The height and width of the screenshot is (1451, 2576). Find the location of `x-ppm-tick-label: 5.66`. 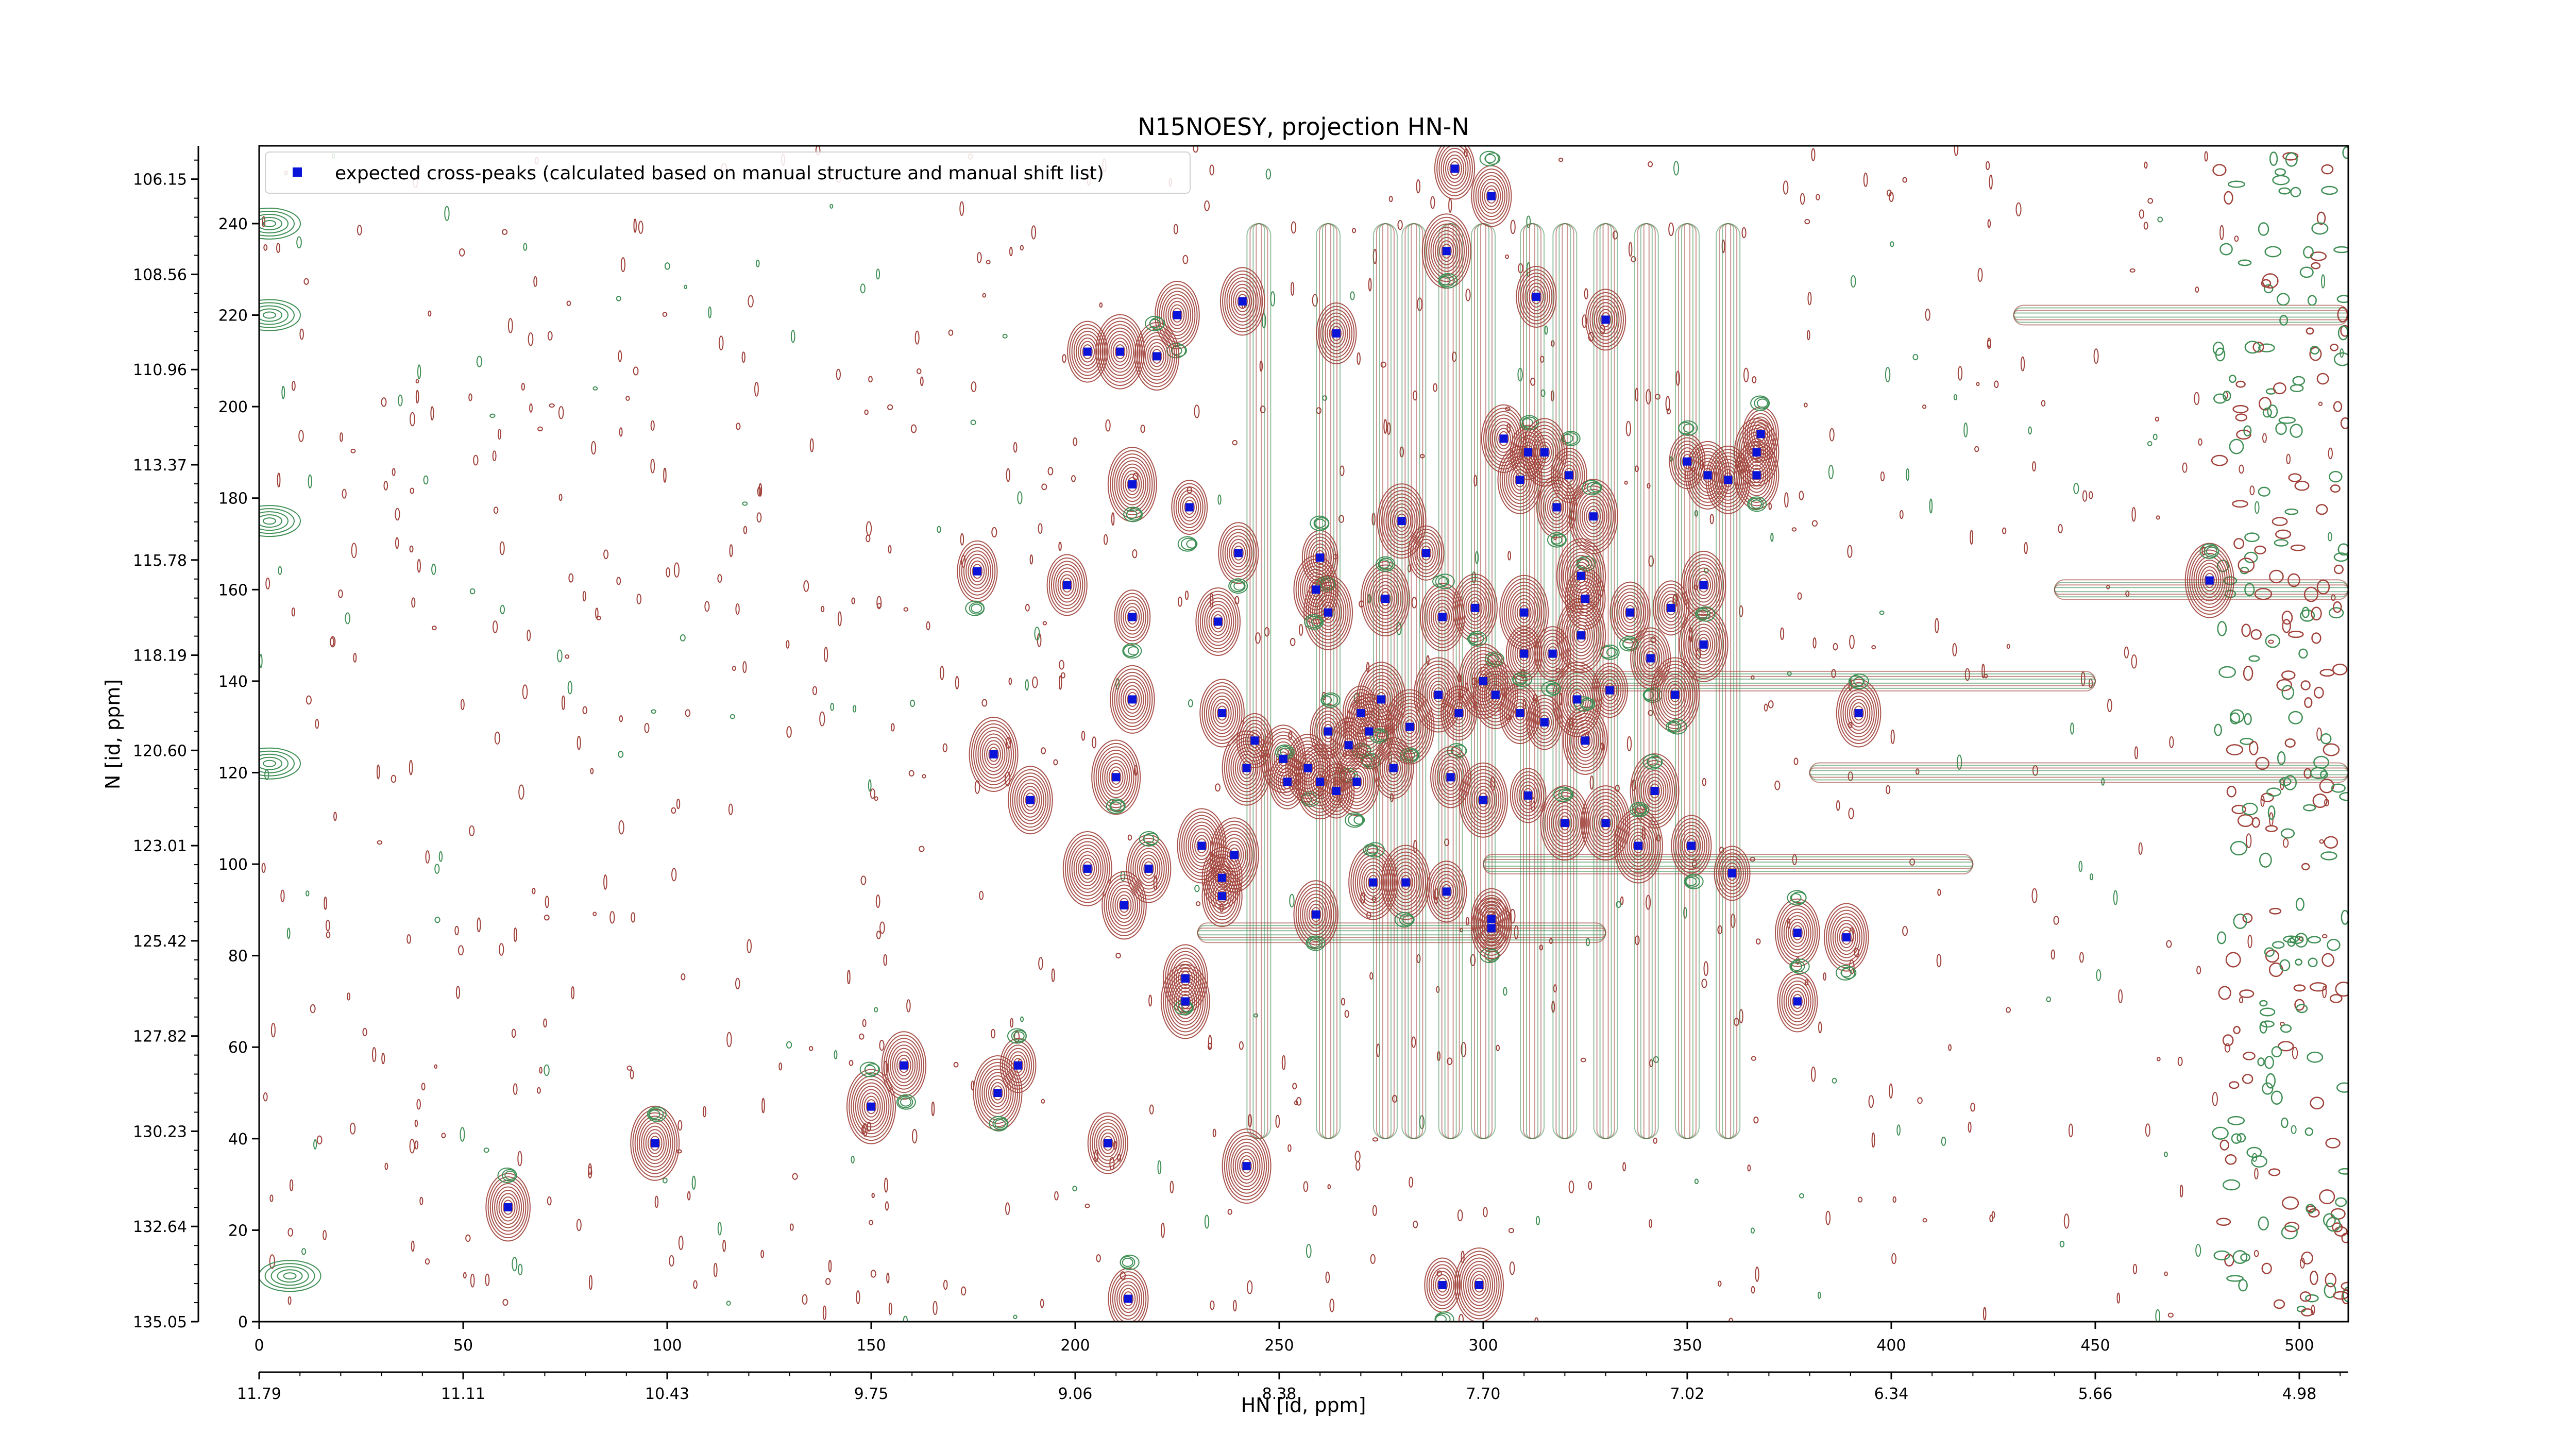

x-ppm-tick-label: 5.66 is located at coordinates (2095, 1394).